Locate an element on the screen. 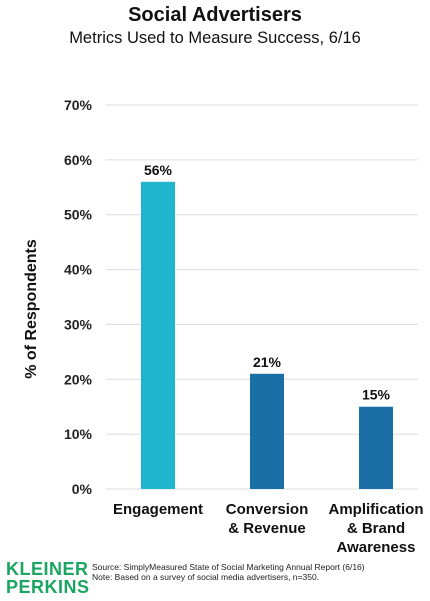  data-label: 21% is located at coordinates (267, 362).